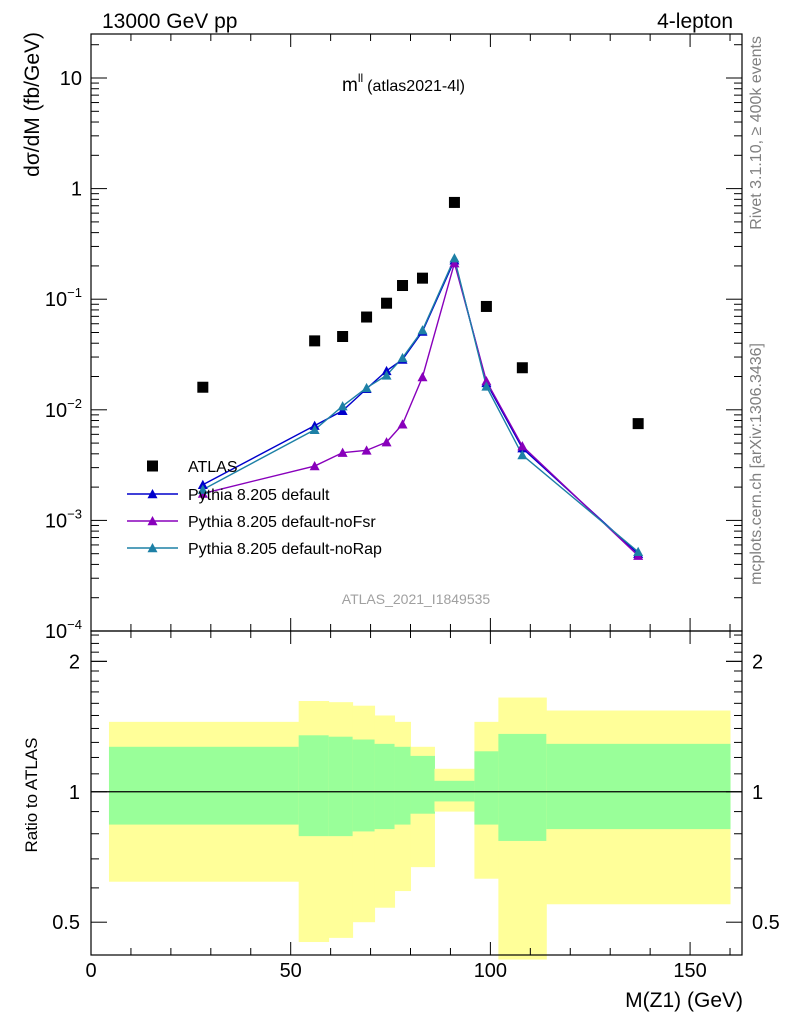  What do you see at coordinates (74, 292) in the screenshot?
I see `y-tick-exponent: −1` at bounding box center [74, 292].